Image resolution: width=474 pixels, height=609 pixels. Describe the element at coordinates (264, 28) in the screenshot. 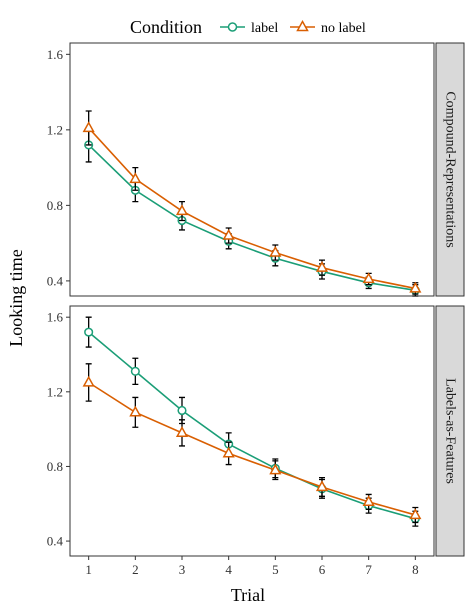

I see `legend-label-label: label` at that location.